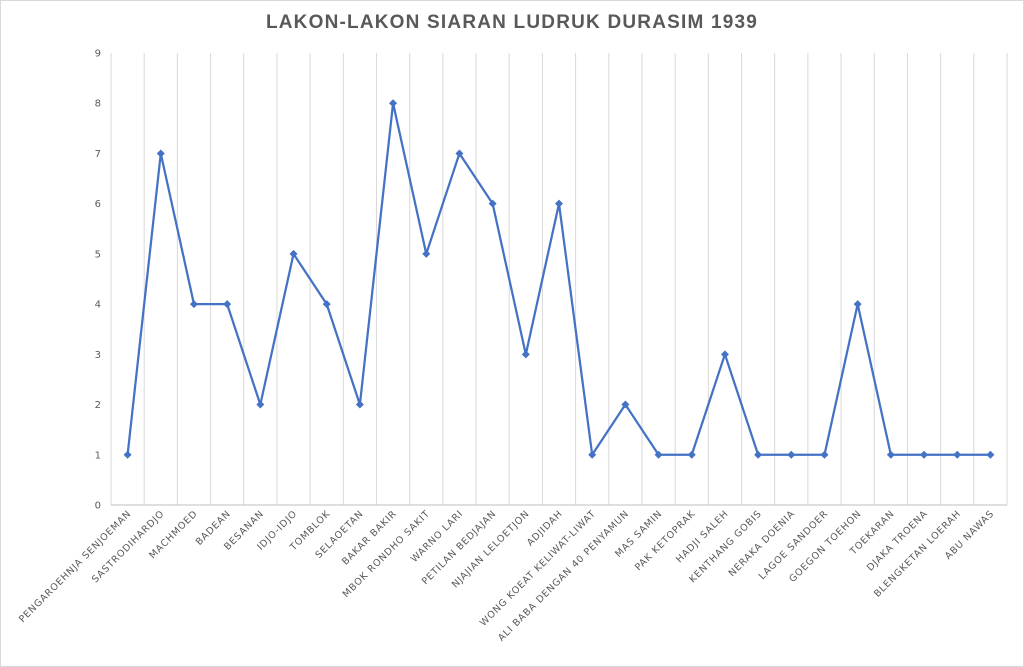 The width and height of the screenshot is (1024, 667). What do you see at coordinates (98, 104) in the screenshot?
I see `y-tick-label: 8` at bounding box center [98, 104].